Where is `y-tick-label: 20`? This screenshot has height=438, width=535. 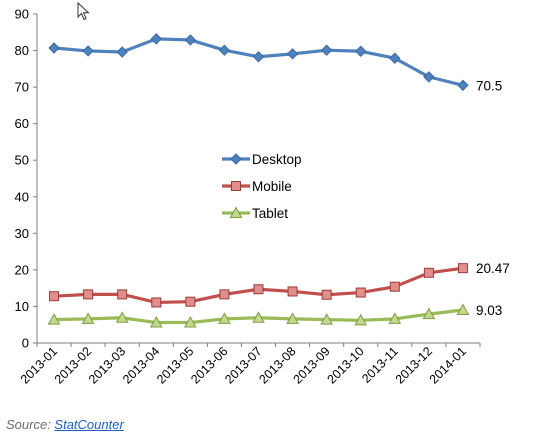 y-tick-label: 20 is located at coordinates (22, 269).